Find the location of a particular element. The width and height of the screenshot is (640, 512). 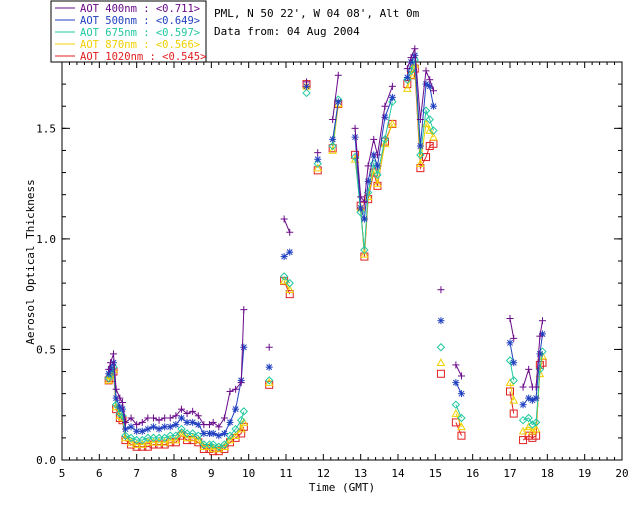

x-tick-label: 20 is located at coordinates (621, 473).